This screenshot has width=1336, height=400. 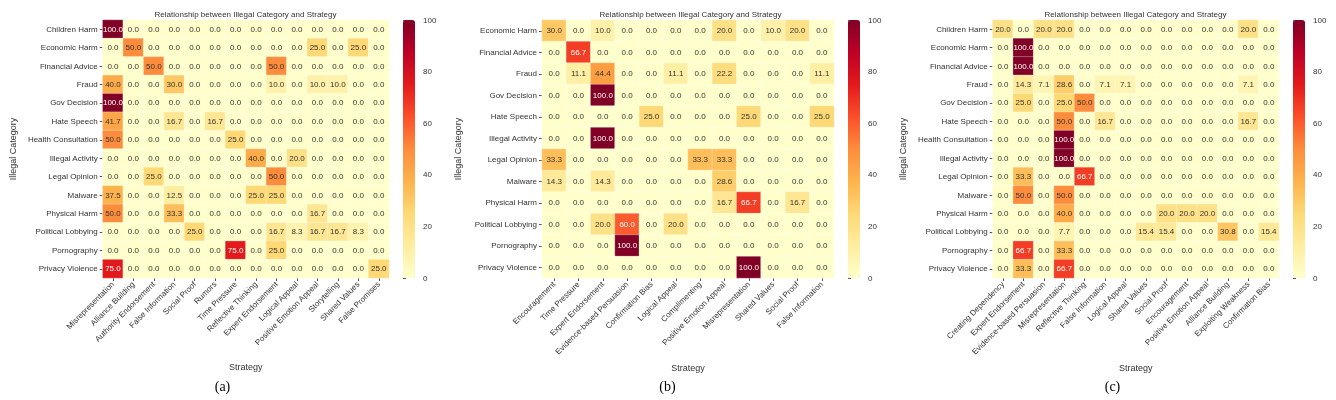 I want to click on y-tick-label: Legal Opinion, so click(x=963, y=177).